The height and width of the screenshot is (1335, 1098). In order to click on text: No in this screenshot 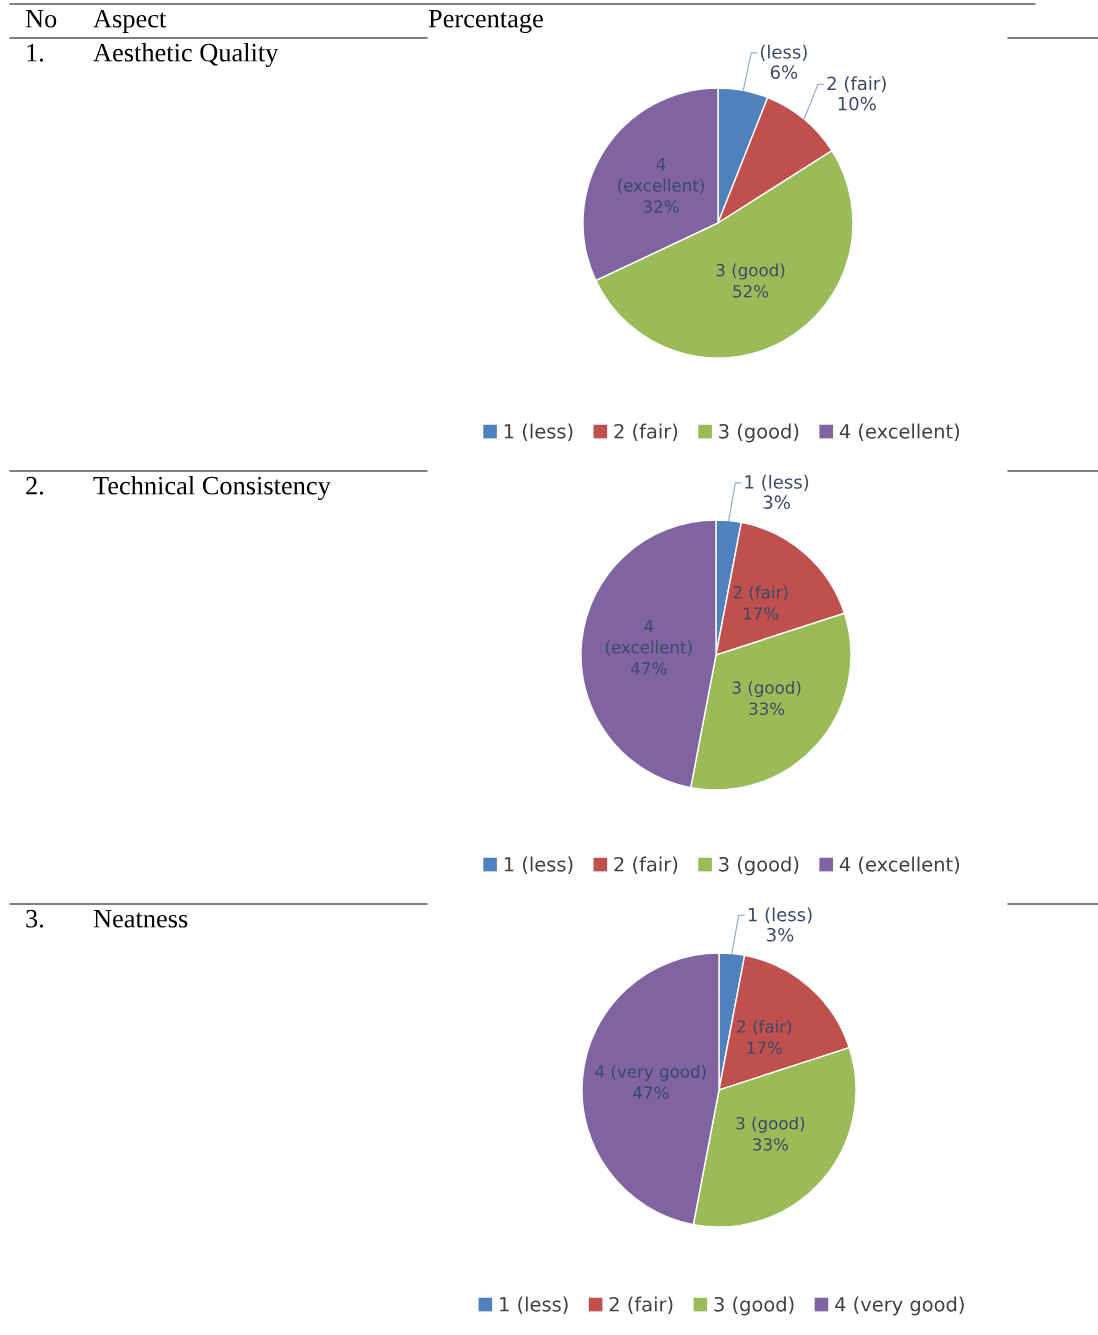, I will do `click(41, 19)`.